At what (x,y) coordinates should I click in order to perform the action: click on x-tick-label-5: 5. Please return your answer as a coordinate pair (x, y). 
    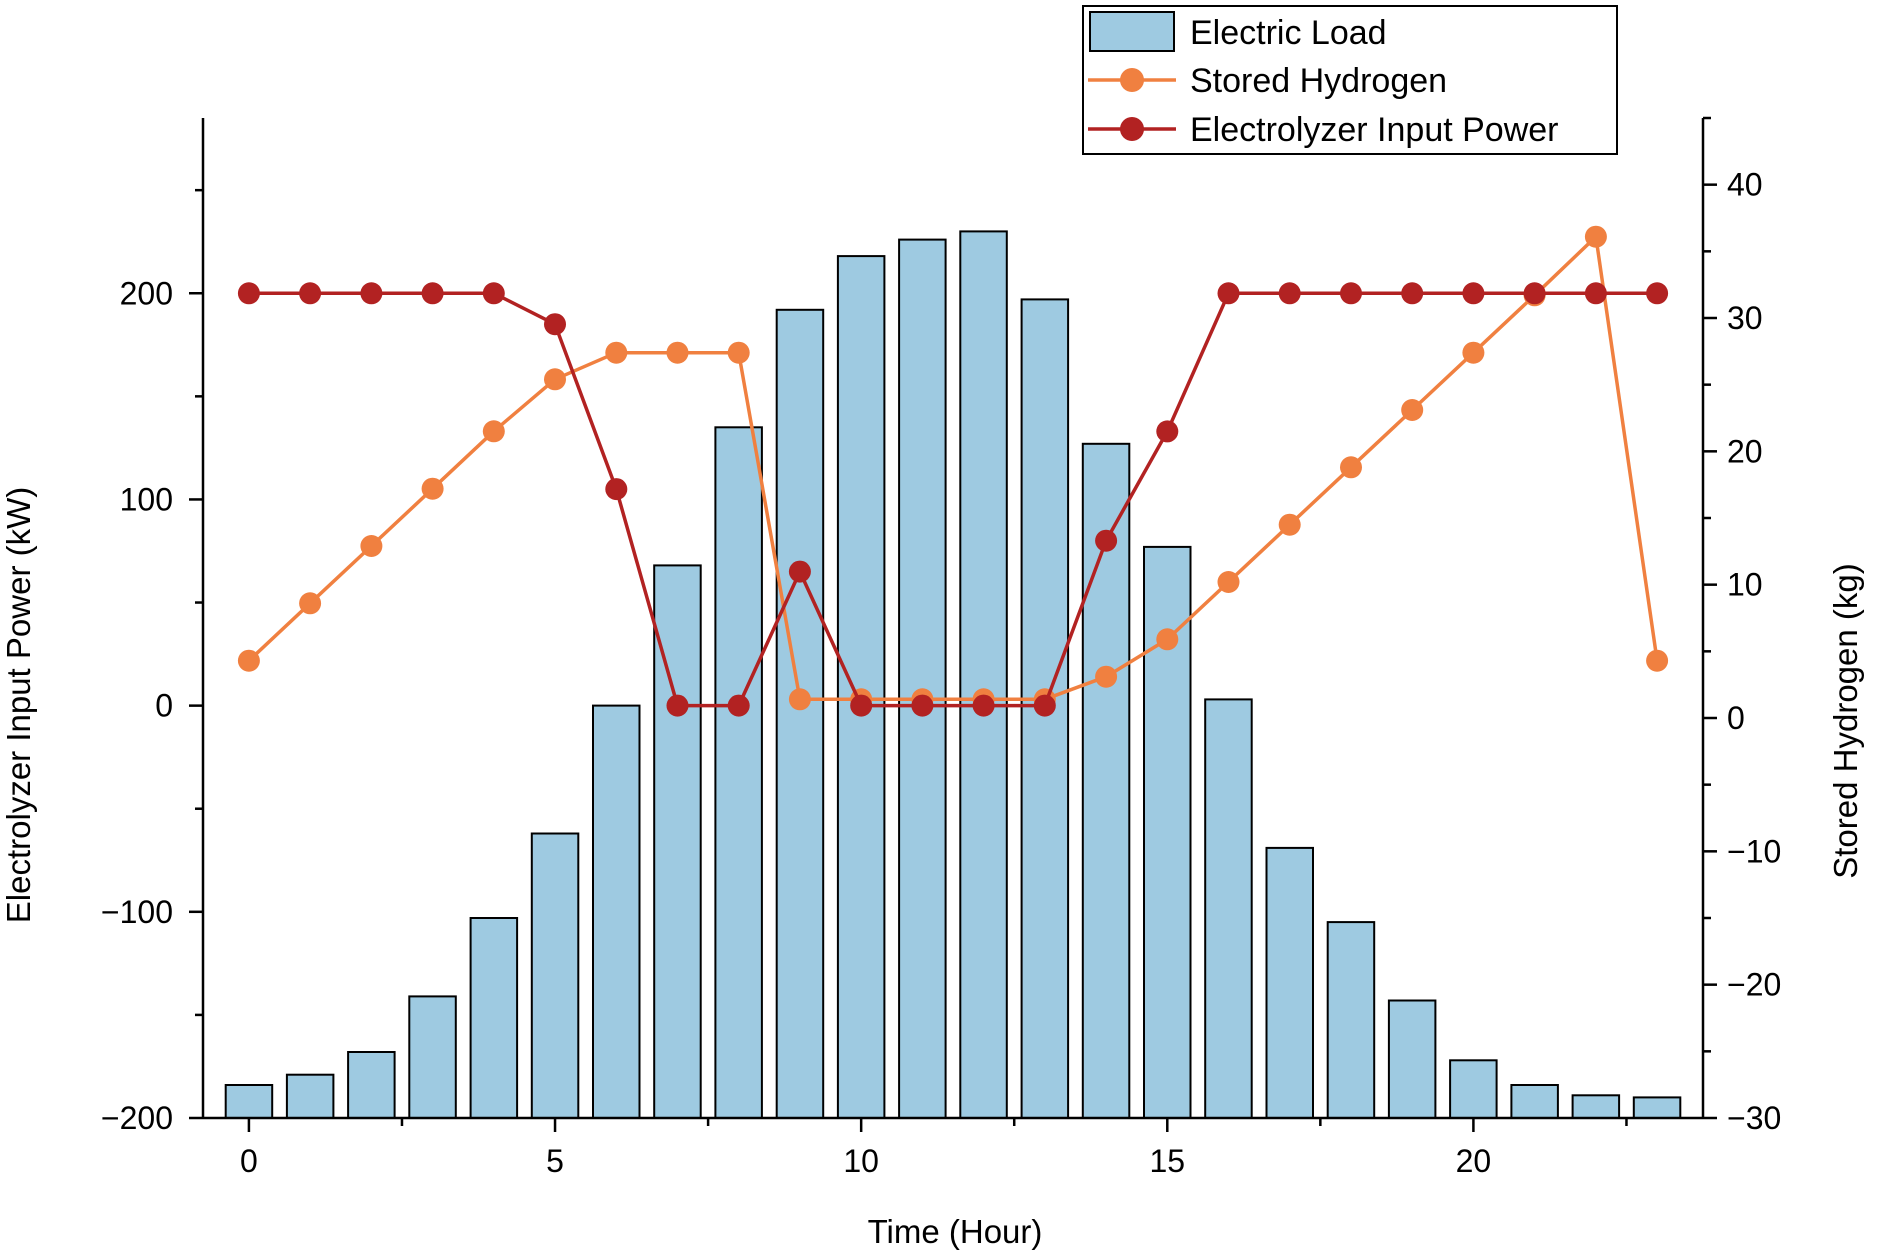
    Looking at the image, I should click on (555, 1161).